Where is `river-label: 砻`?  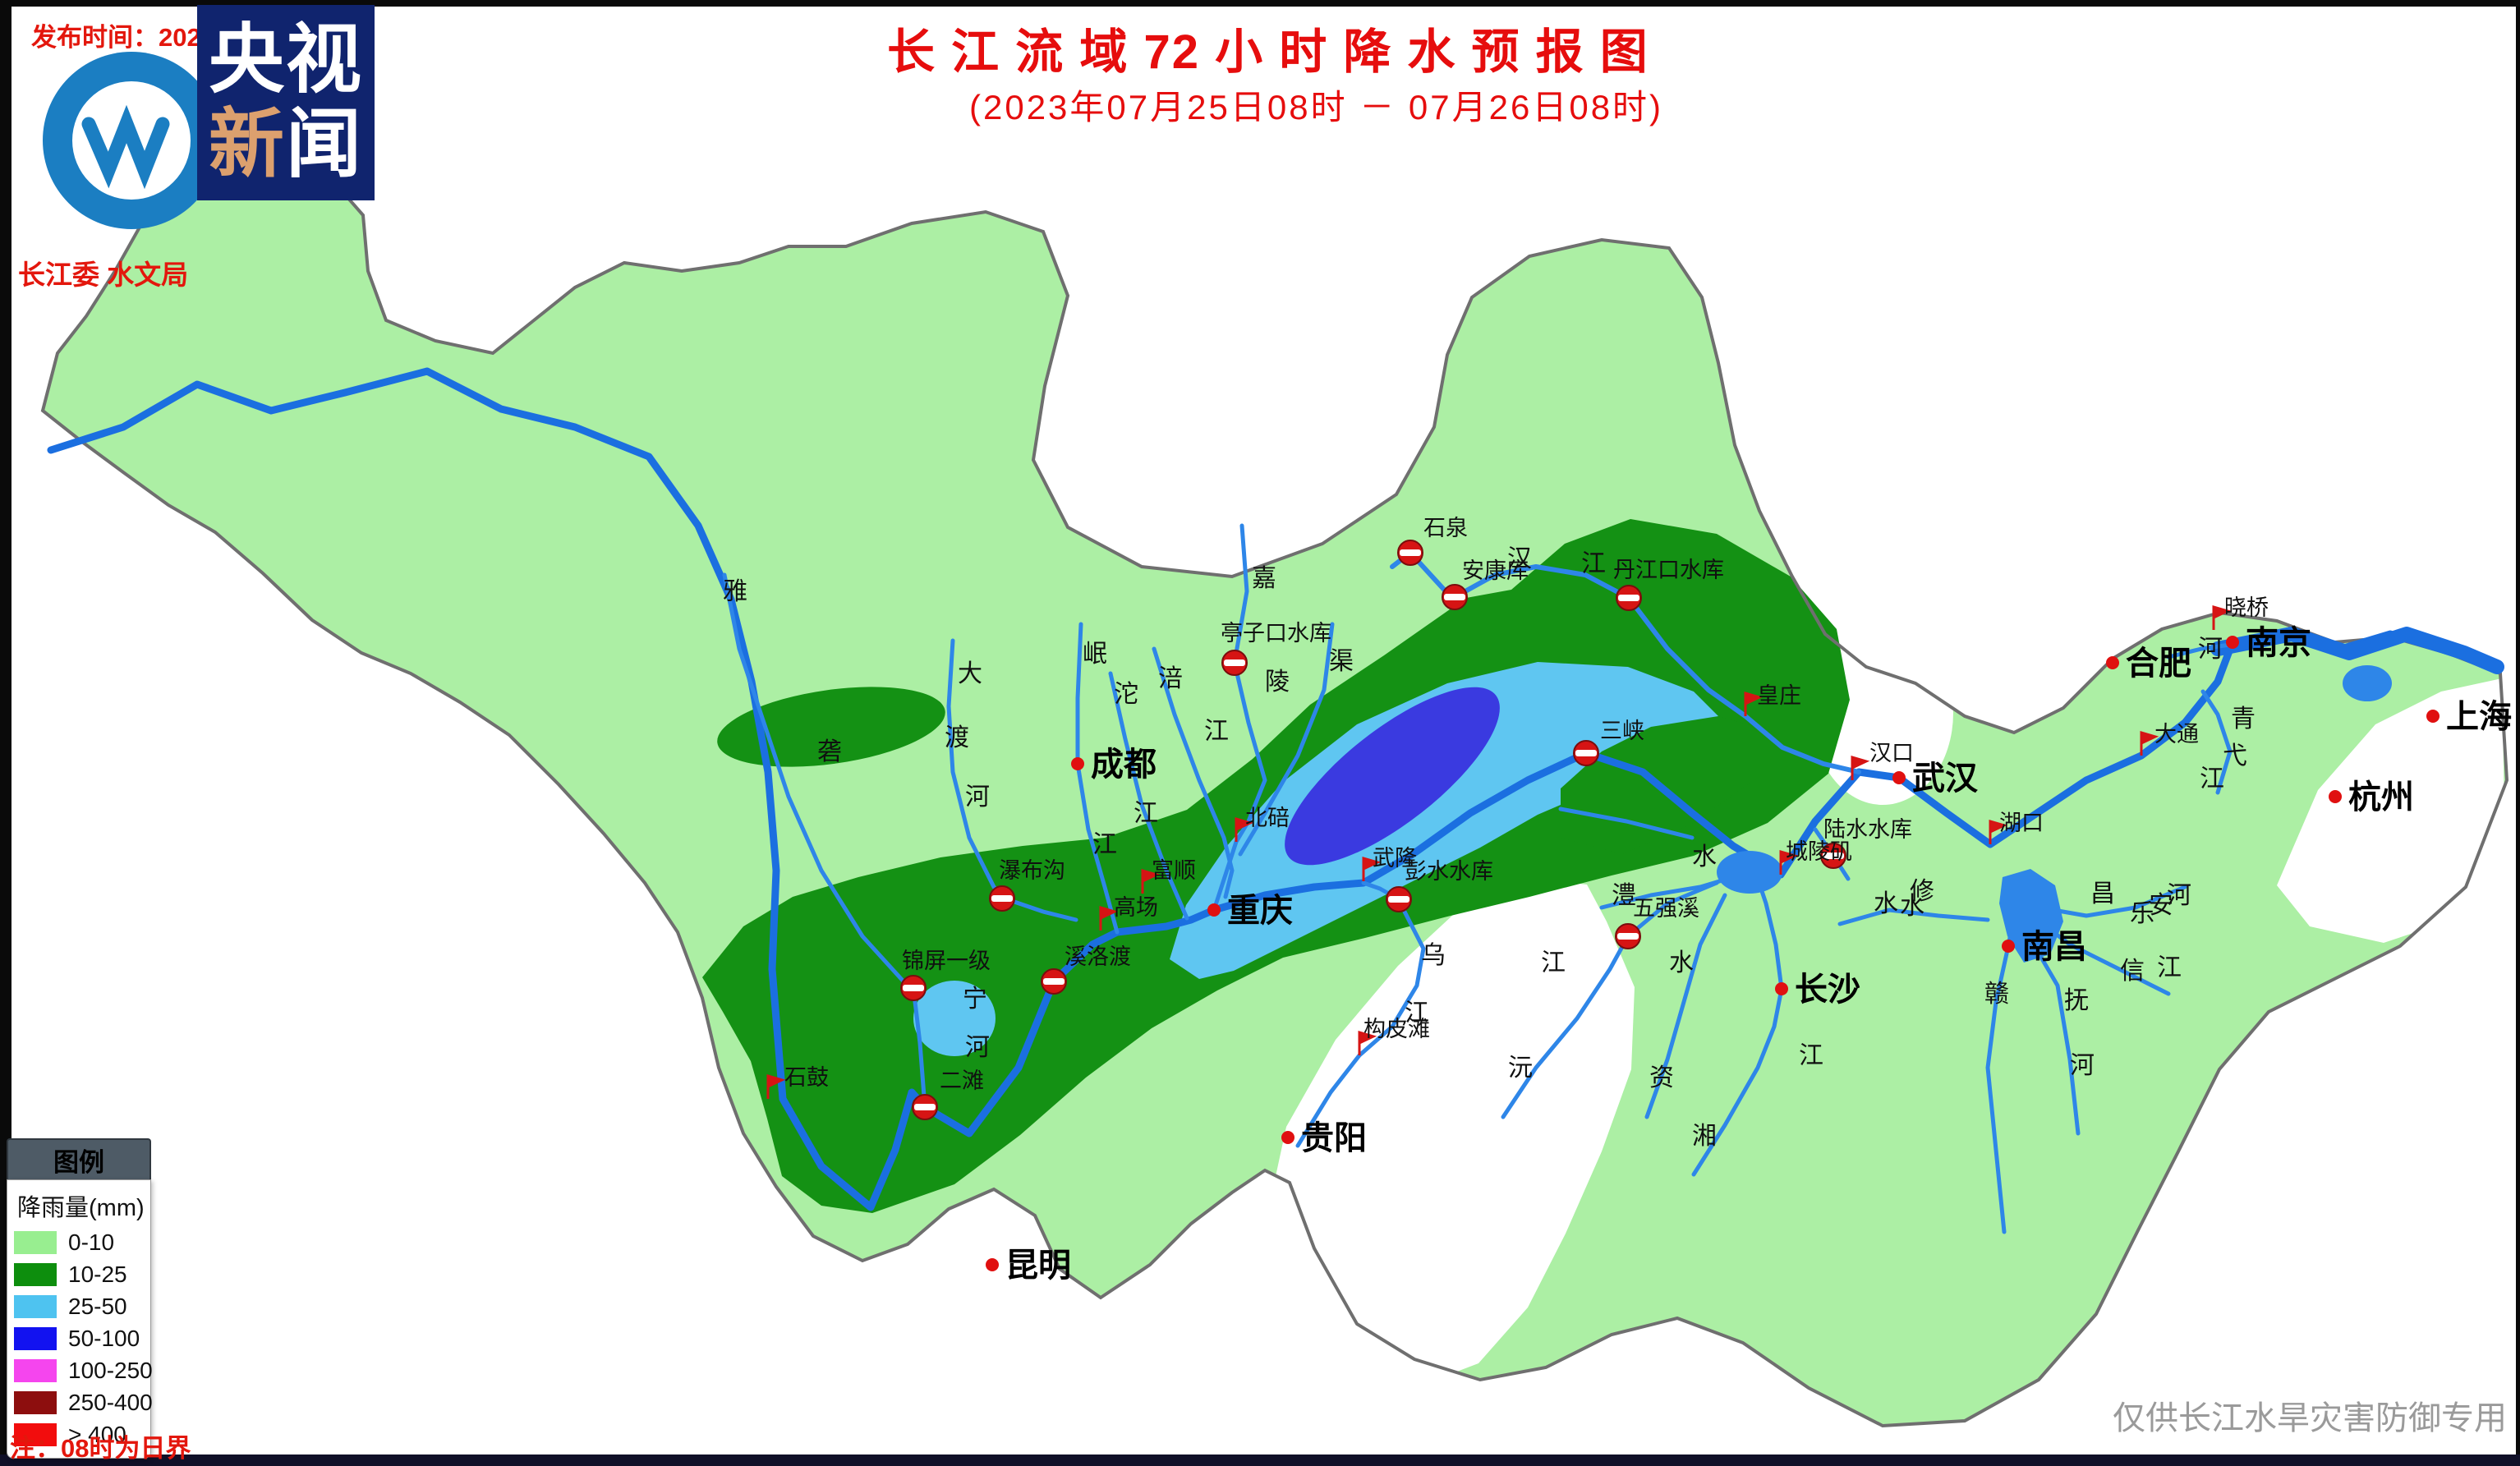 river-label: 砻 is located at coordinates (829, 751).